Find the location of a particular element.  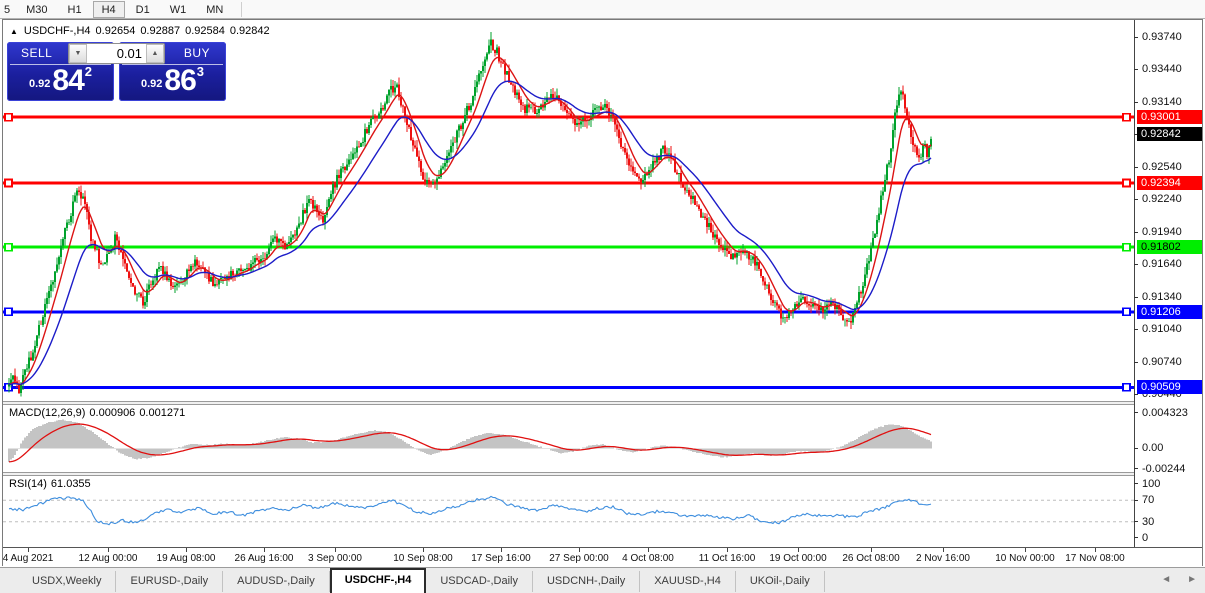

rsi-line is located at coordinates (470, 510).